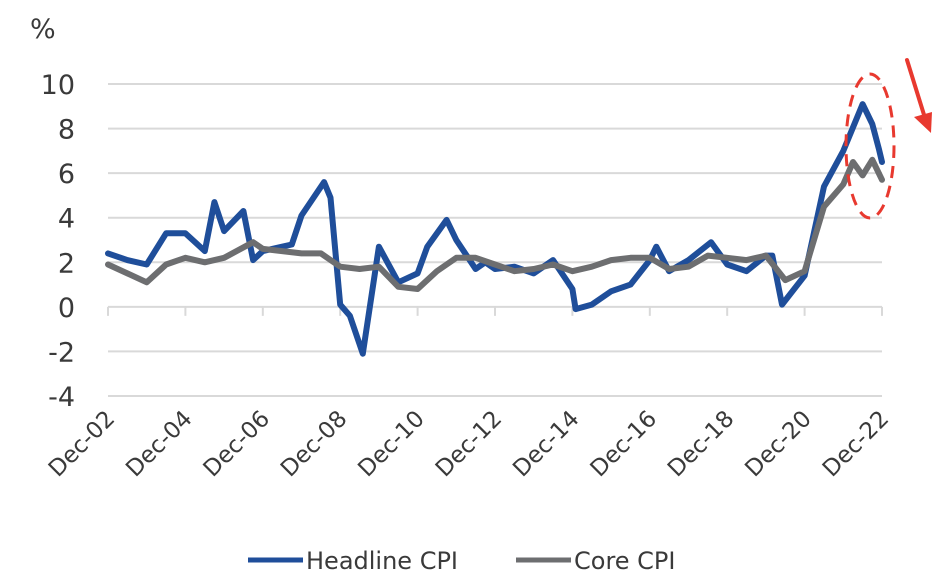 The height and width of the screenshot is (583, 952). What do you see at coordinates (61, 397) in the screenshot?
I see `y-tick-label: -4` at bounding box center [61, 397].